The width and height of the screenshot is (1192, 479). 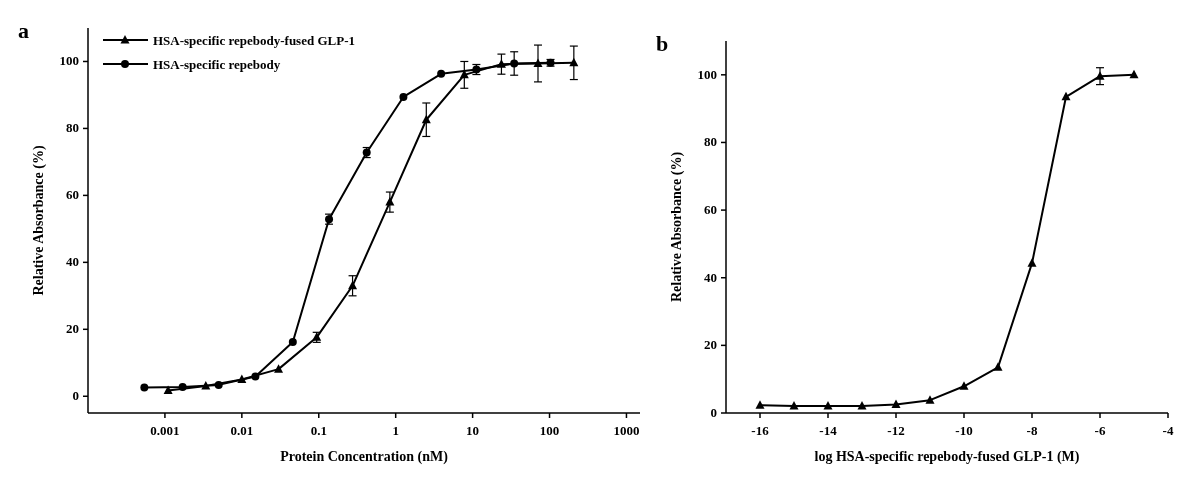 I want to click on x-tick-label: -6, so click(x=1100, y=430).